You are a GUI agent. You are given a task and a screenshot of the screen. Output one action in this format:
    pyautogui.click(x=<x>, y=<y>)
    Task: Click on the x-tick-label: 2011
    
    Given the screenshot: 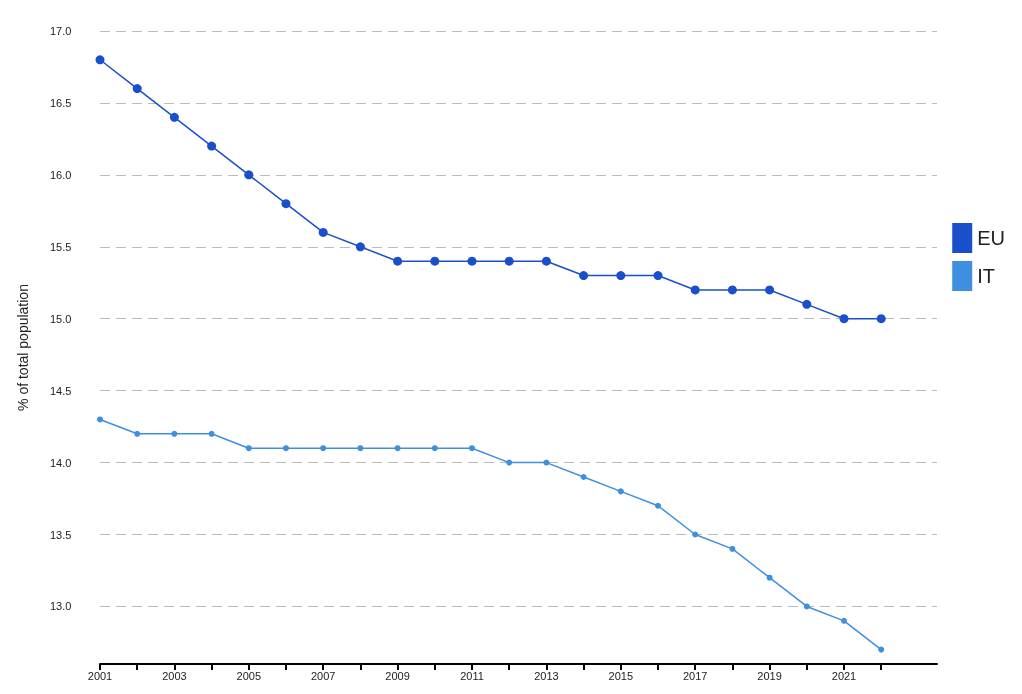 What is the action you would take?
    pyautogui.click(x=472, y=675)
    